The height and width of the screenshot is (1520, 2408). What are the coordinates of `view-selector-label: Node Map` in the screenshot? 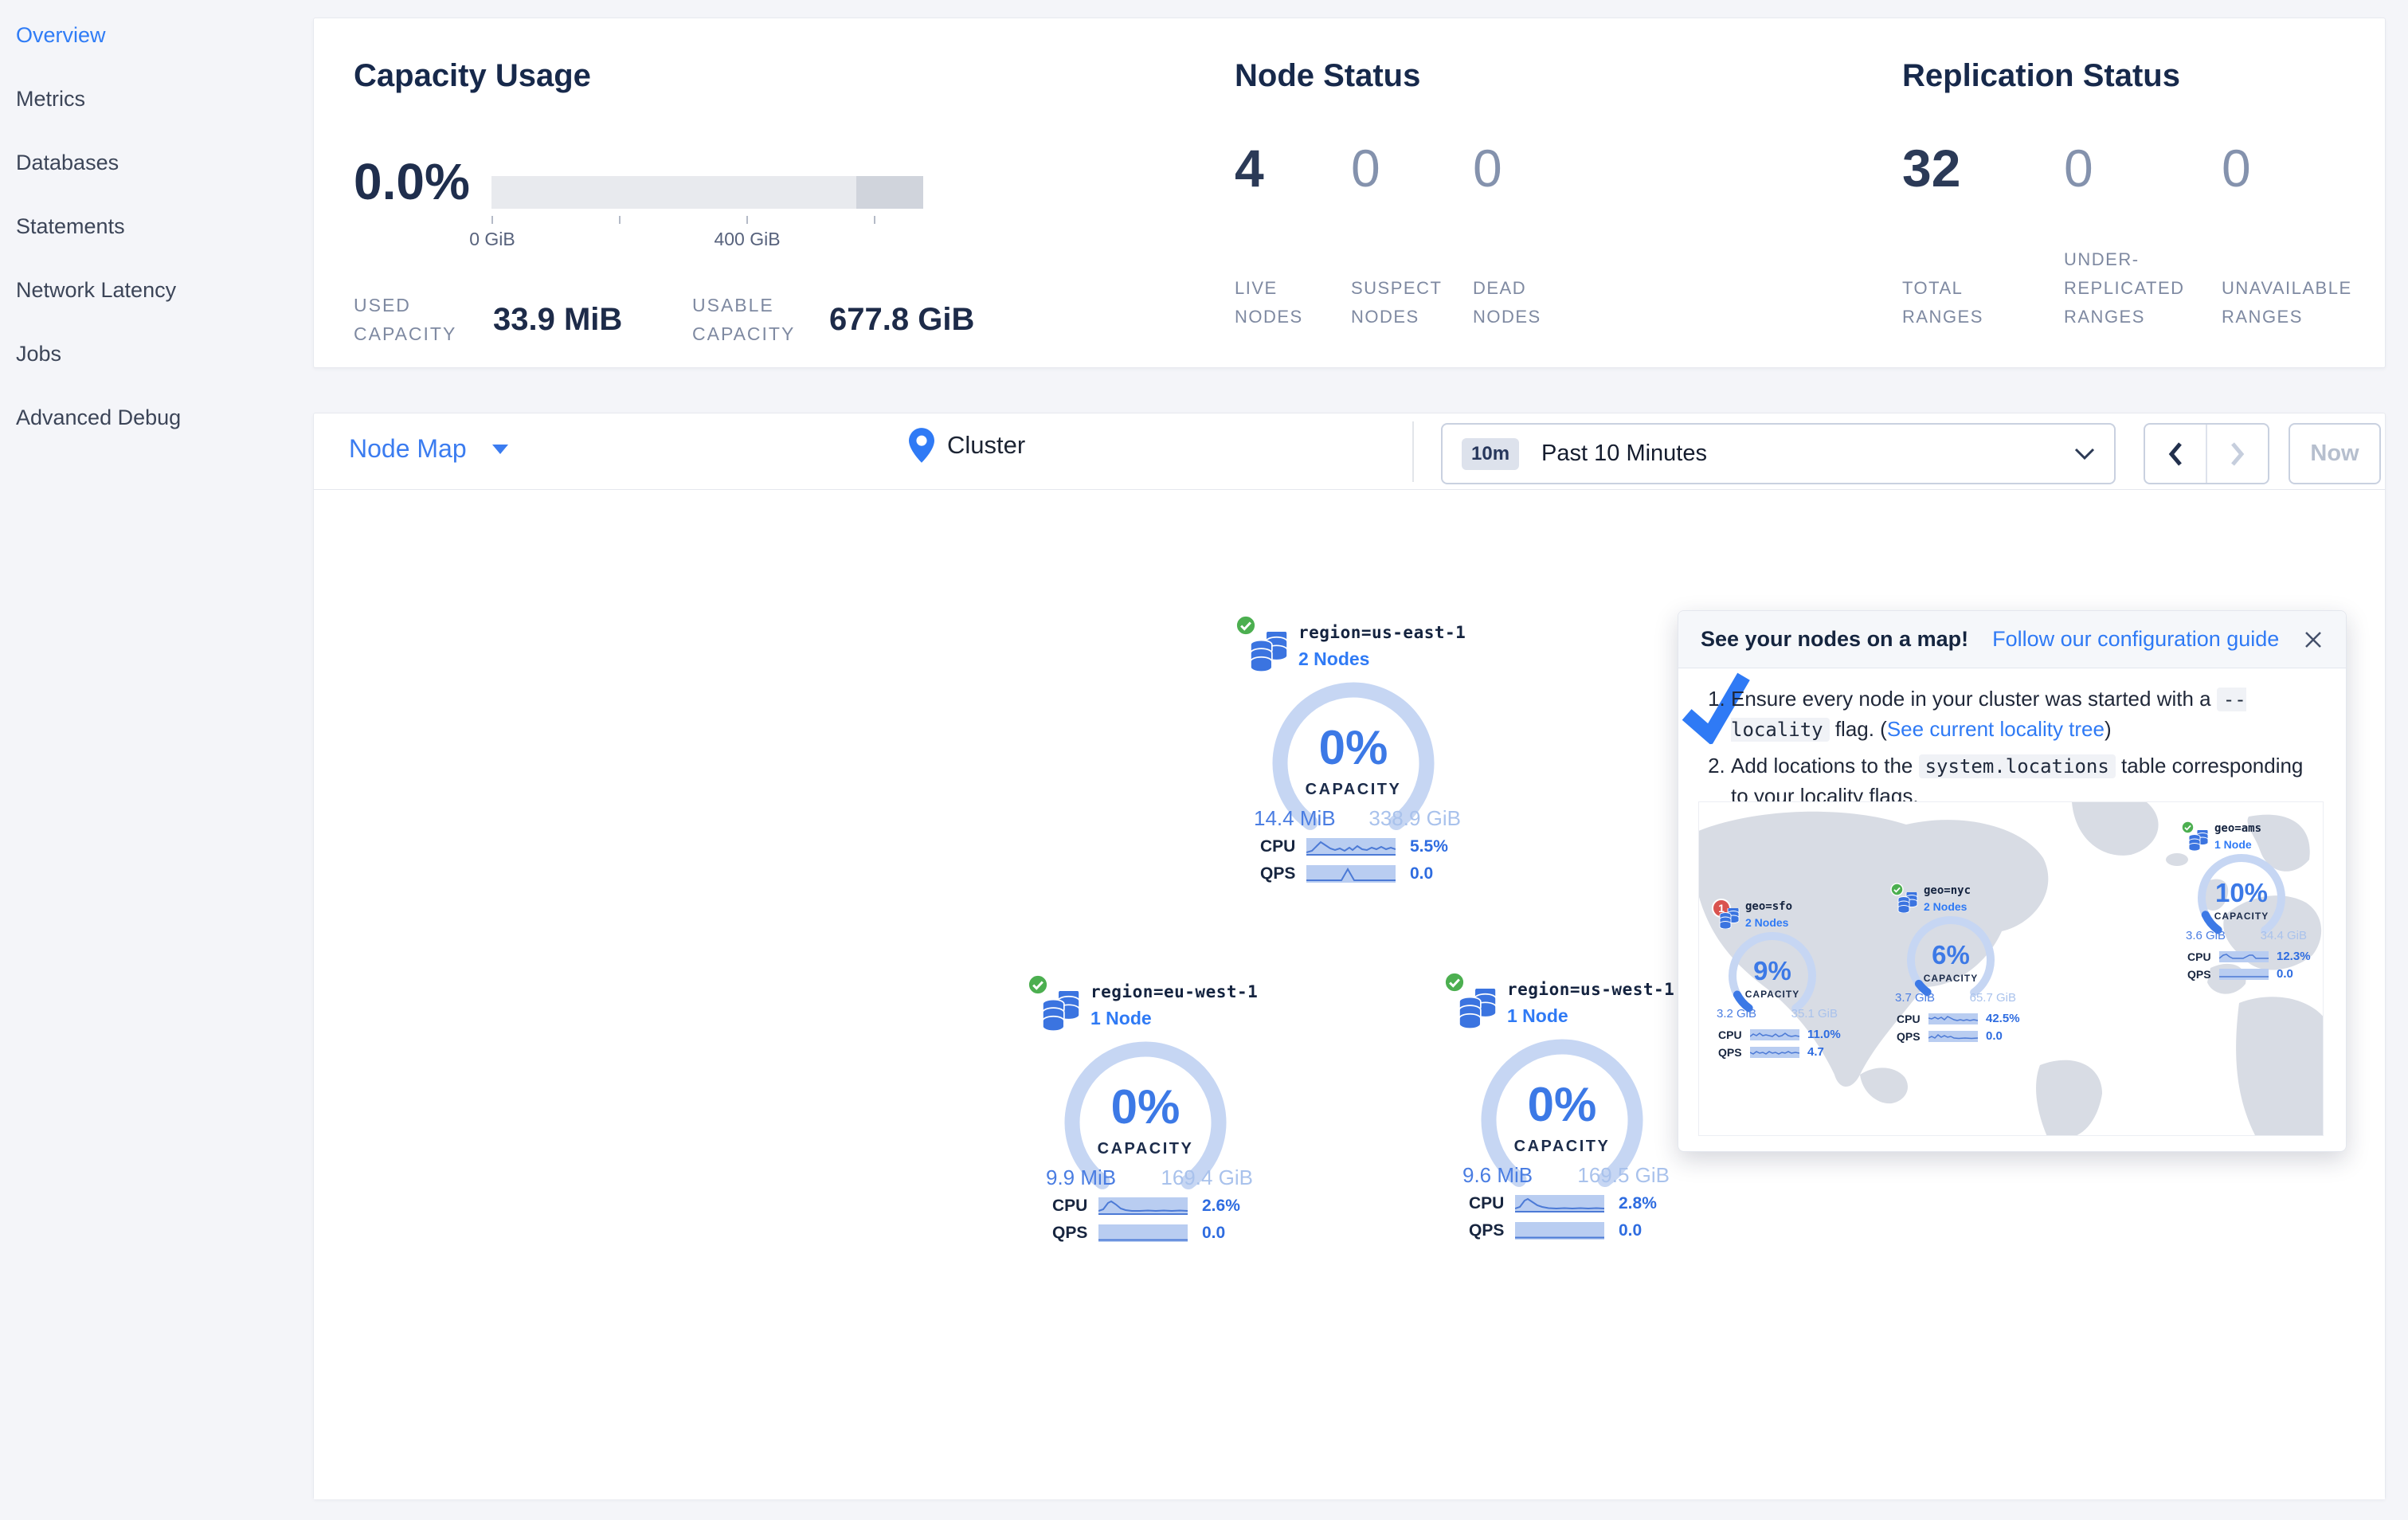 It's located at (408, 448).